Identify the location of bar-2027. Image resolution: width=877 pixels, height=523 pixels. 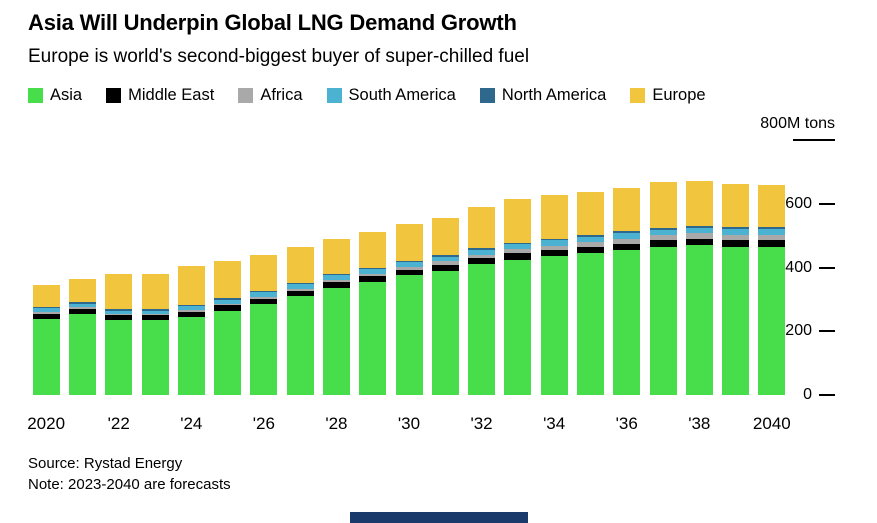
(300, 320).